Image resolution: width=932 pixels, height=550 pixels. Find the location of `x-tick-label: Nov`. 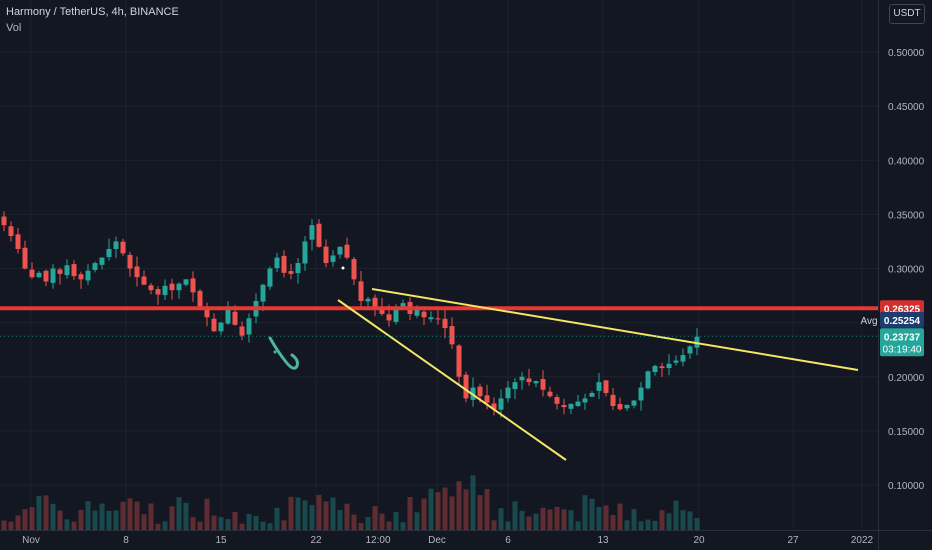

x-tick-label: Nov is located at coordinates (31, 540).